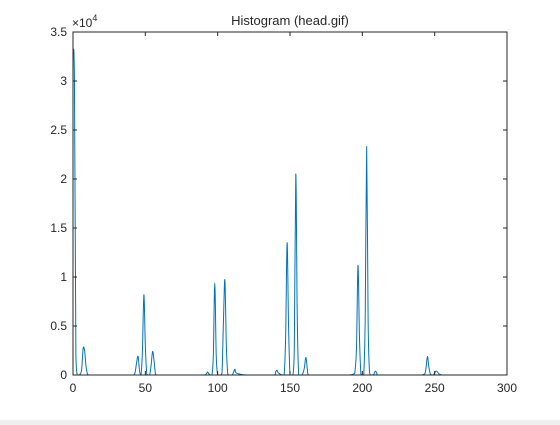  What do you see at coordinates (290, 20) in the screenshot?
I see `chart-title: Histogram (head.gif)` at bounding box center [290, 20].